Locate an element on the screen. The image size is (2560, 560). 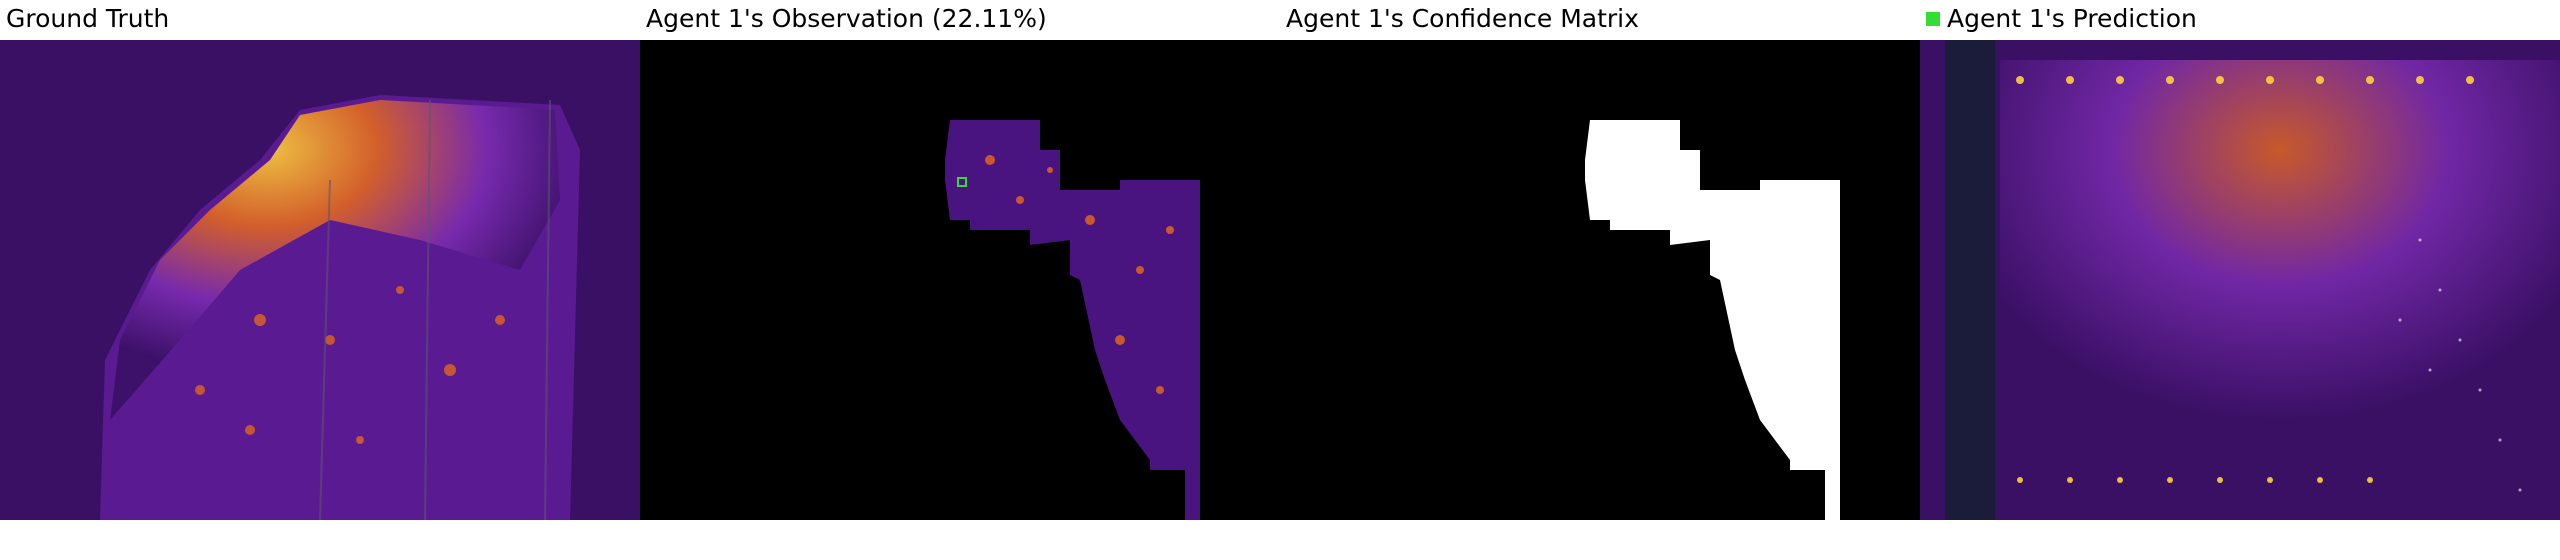
panel-title: Agent 1's Prediction is located at coordinates (2061, 19).